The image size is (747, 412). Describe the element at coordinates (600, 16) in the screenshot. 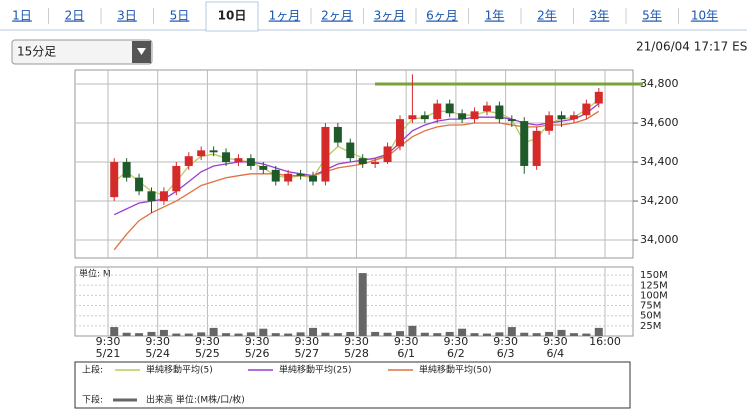

I see `tab: 3年` at that location.